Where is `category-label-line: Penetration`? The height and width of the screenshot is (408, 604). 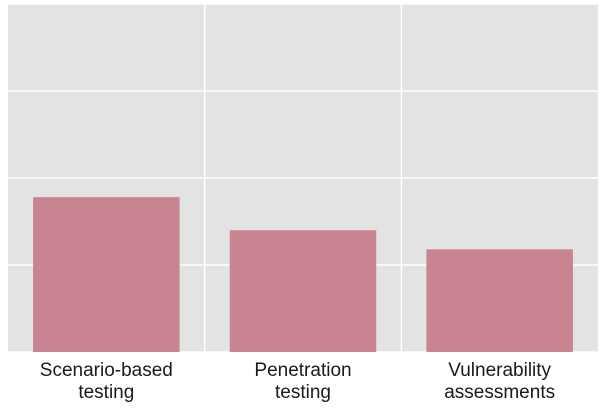
category-label-line: Penetration is located at coordinates (303, 370).